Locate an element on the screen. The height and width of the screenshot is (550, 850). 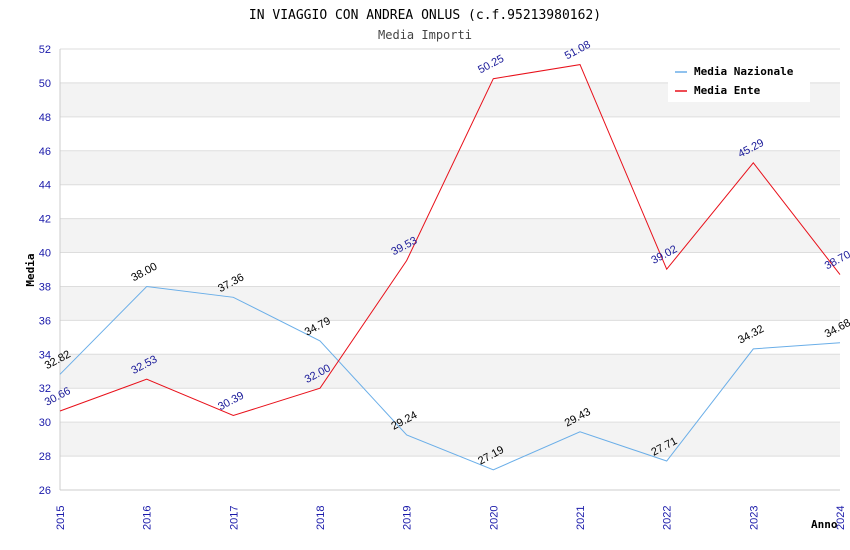
y-tick-label: 52 is located at coordinates (45, 50).